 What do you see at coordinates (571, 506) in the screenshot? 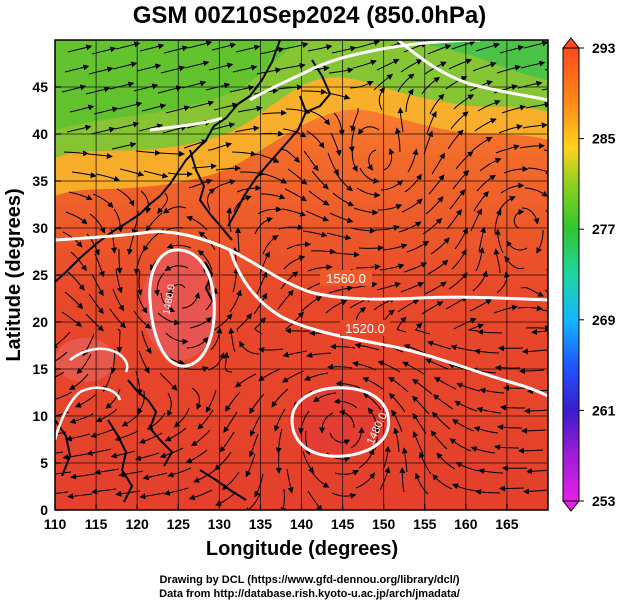
I see `colorbar-bottom-arrow` at bounding box center [571, 506].